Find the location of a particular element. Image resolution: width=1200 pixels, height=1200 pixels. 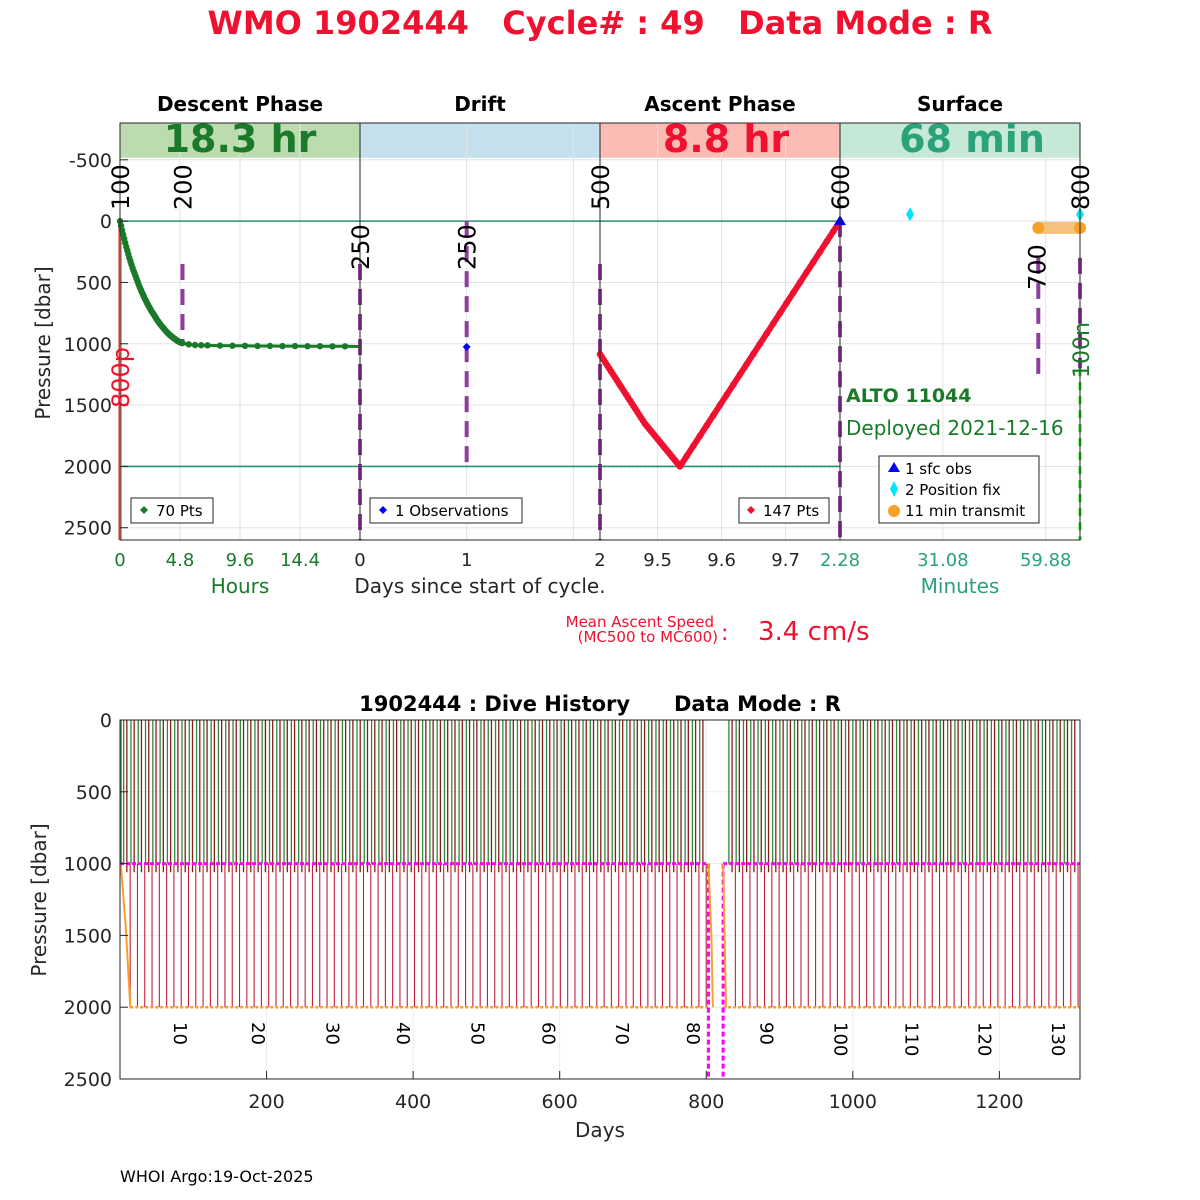

top-xtick-label: 4.8 is located at coordinates (180, 560).